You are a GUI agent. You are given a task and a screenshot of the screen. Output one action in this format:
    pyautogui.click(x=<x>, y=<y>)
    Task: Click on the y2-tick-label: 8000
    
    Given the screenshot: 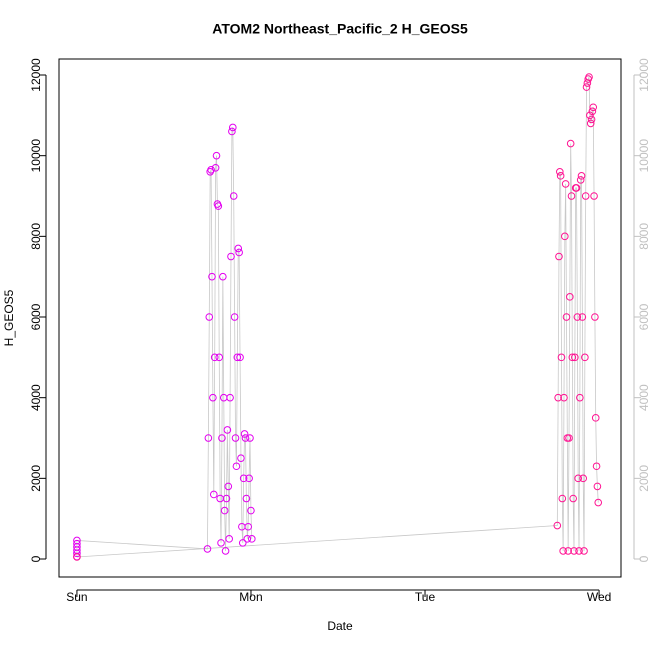 What is the action you would take?
    pyautogui.click(x=643, y=236)
    